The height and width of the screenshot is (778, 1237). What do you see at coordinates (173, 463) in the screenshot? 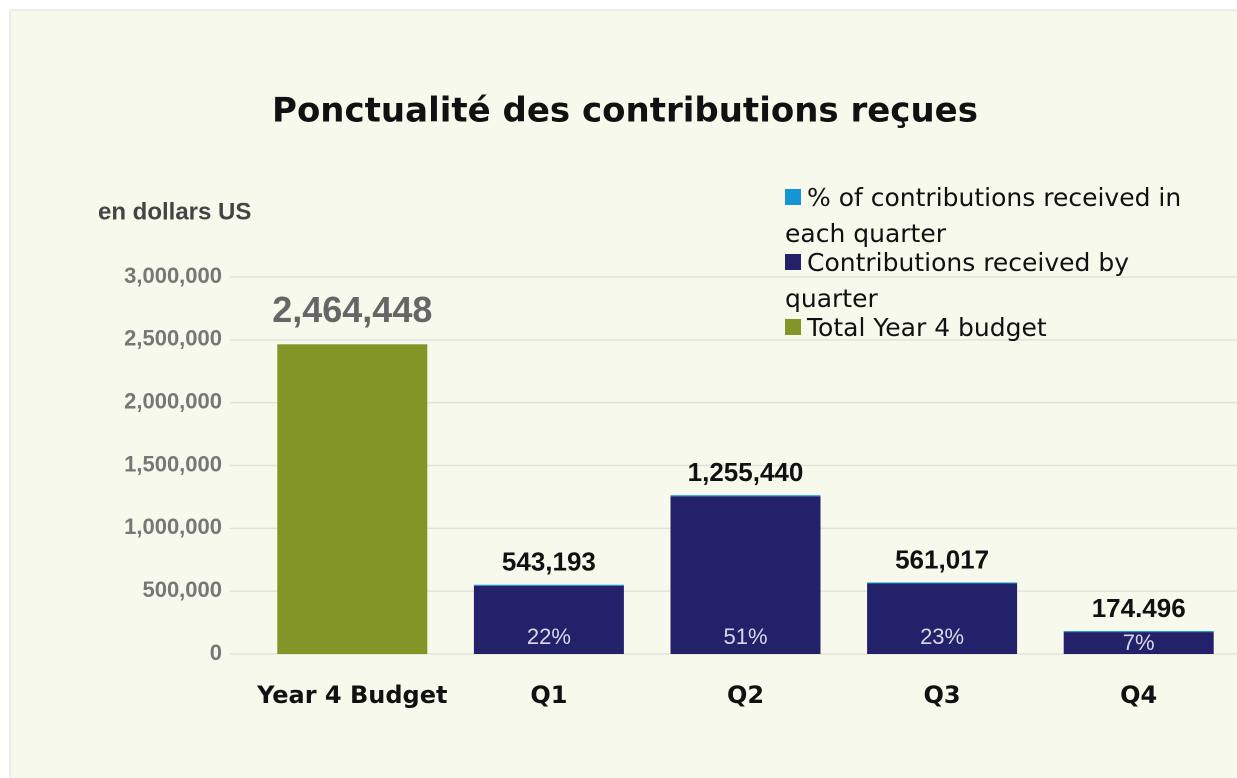
I see `y-tick-label: 1,500,000` at bounding box center [173, 463].